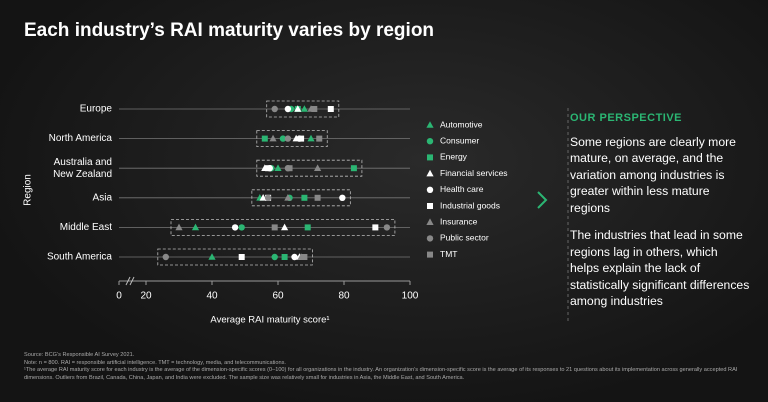  What do you see at coordinates (344, 296) in the screenshot?
I see `x-tick-label: 80` at bounding box center [344, 296].